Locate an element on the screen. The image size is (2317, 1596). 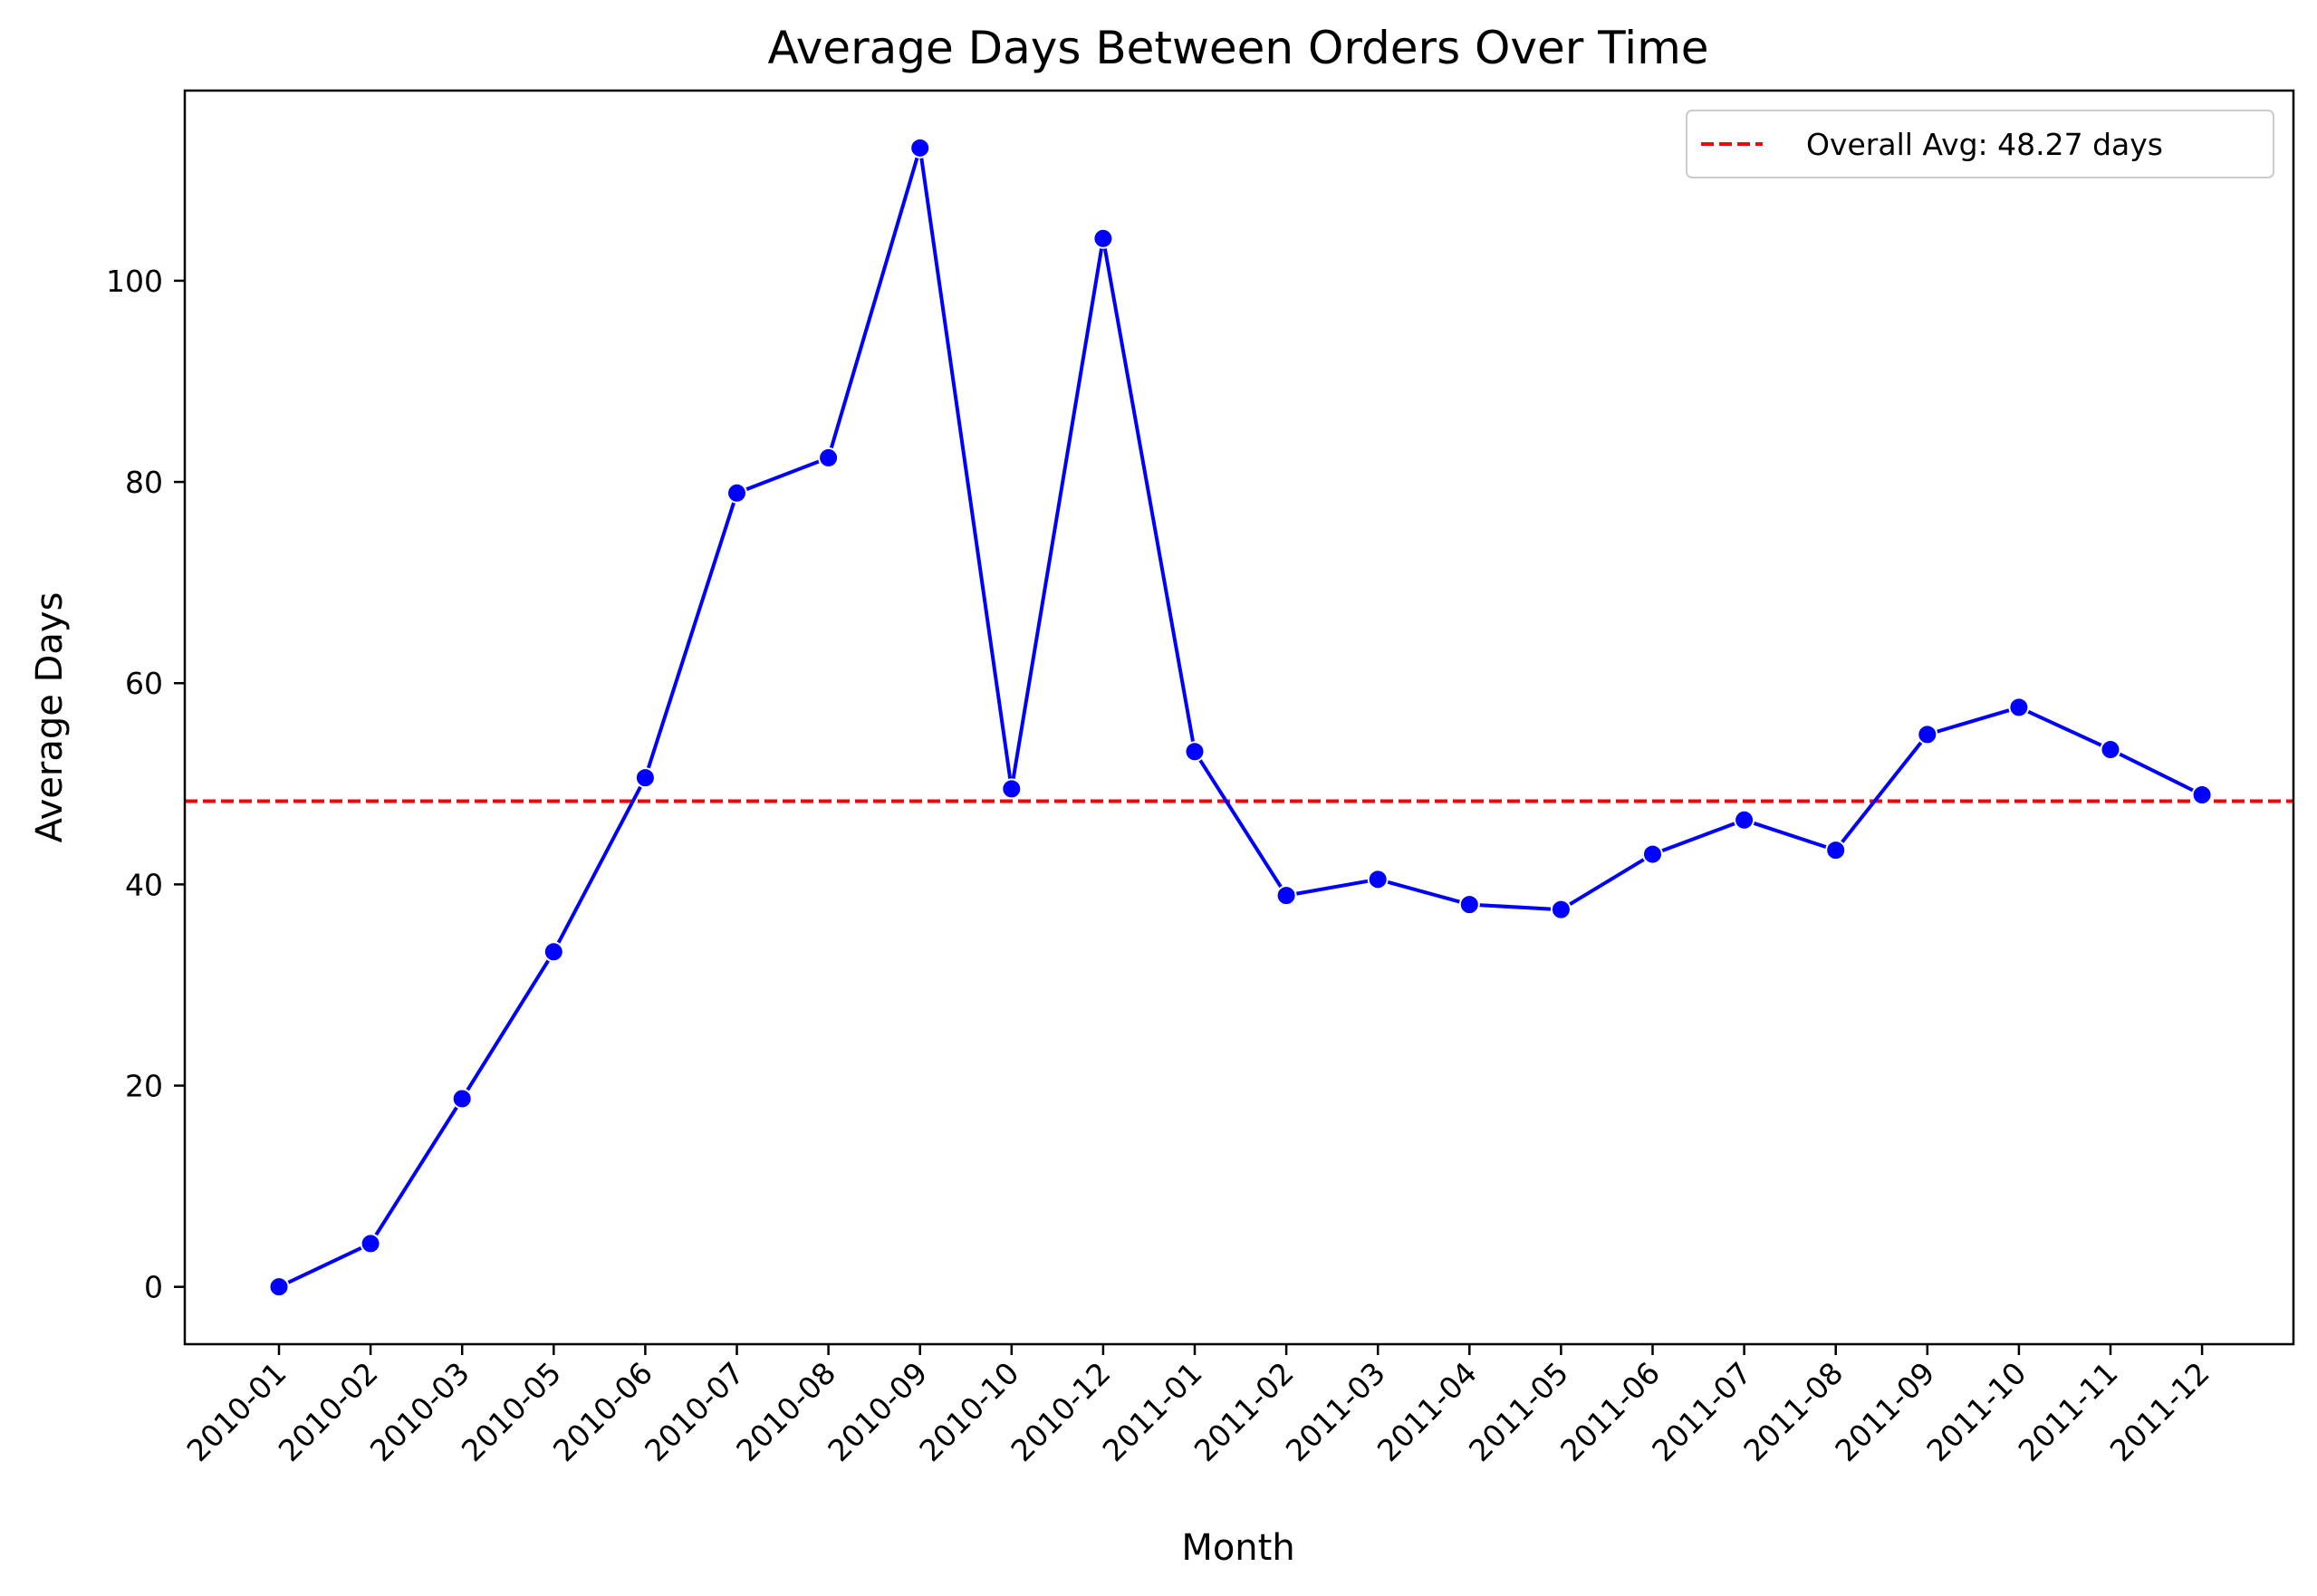
y-tick-label-20: 20 is located at coordinates (144, 1086).